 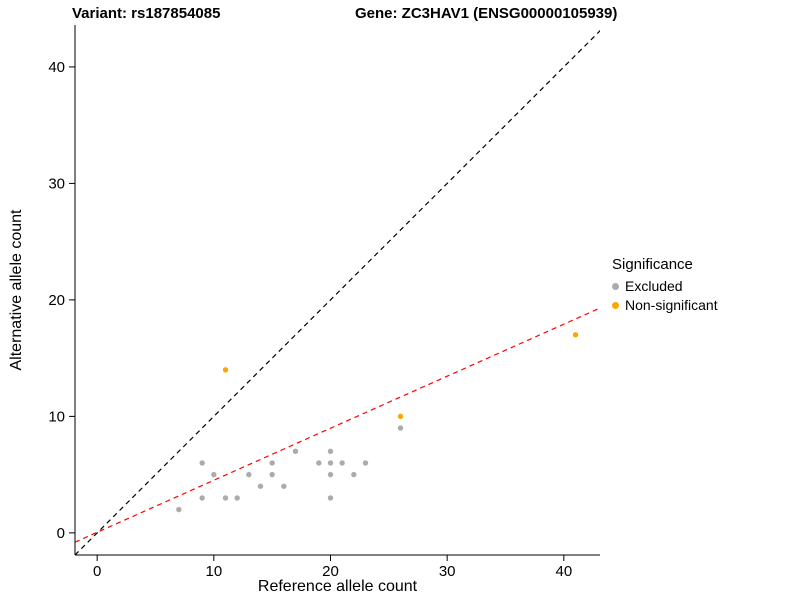 I want to click on y-axis-label: Alternative allele count, so click(x=16, y=290).